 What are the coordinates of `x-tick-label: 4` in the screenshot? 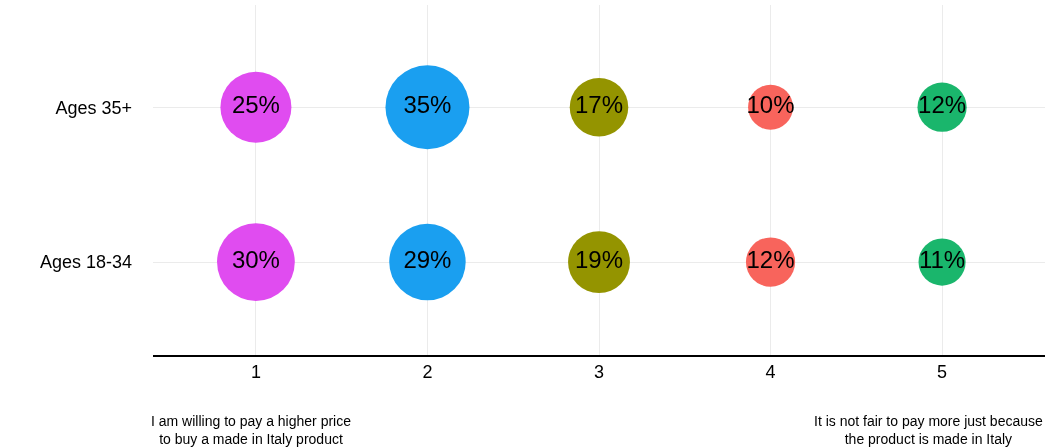 It's located at (770, 372).